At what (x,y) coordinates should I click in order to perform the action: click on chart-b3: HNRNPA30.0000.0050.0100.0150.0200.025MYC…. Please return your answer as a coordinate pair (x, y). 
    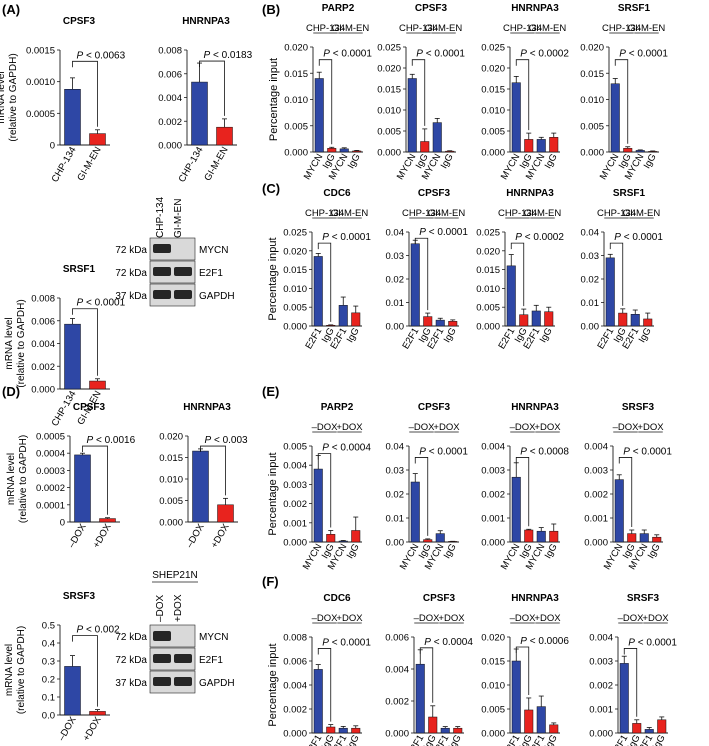
    Looking at the image, I should click on (525, 92).